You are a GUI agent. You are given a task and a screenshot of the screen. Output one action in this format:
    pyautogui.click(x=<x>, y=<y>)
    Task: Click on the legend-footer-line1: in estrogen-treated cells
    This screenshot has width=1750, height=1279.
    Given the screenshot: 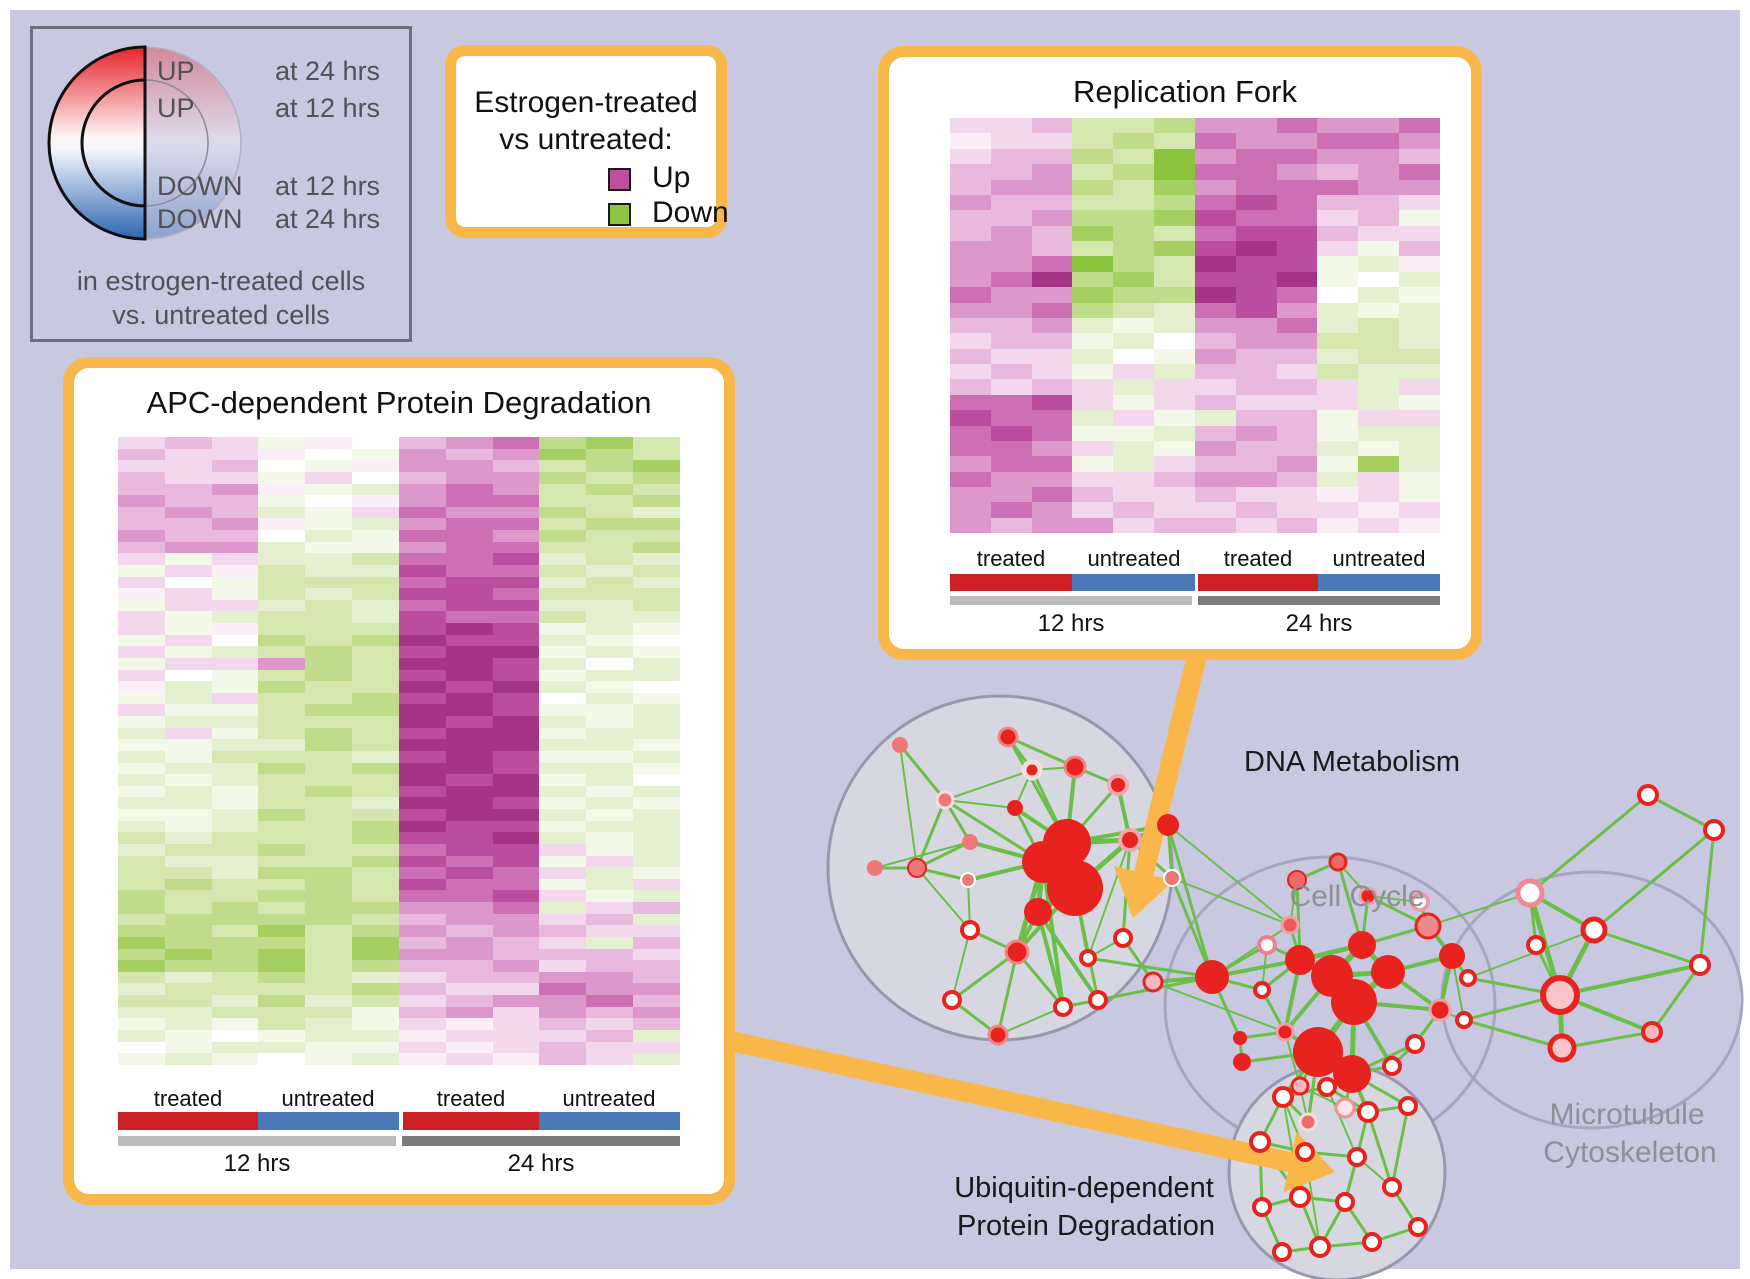 What is the action you would take?
    pyautogui.click(x=221, y=281)
    